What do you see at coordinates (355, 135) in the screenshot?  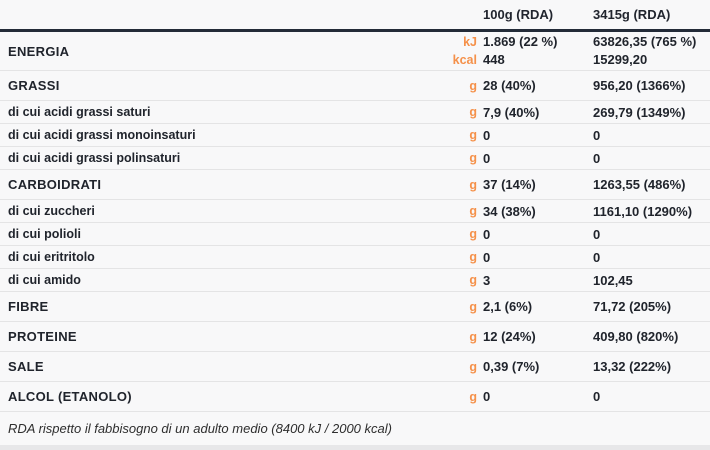 I see `table-row: di cui acidi grassi monoinsaturi g 0 0` at bounding box center [355, 135].